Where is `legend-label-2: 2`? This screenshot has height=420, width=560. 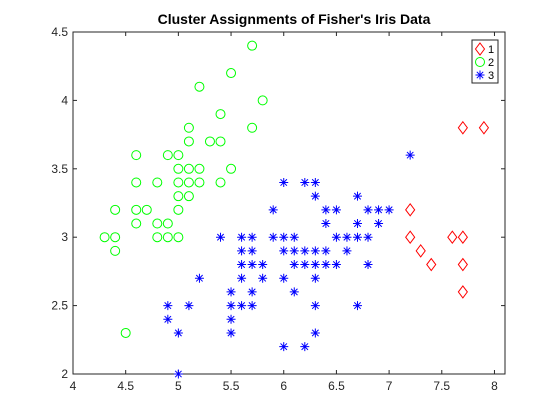 legend-label-2: 2 is located at coordinates (491, 63).